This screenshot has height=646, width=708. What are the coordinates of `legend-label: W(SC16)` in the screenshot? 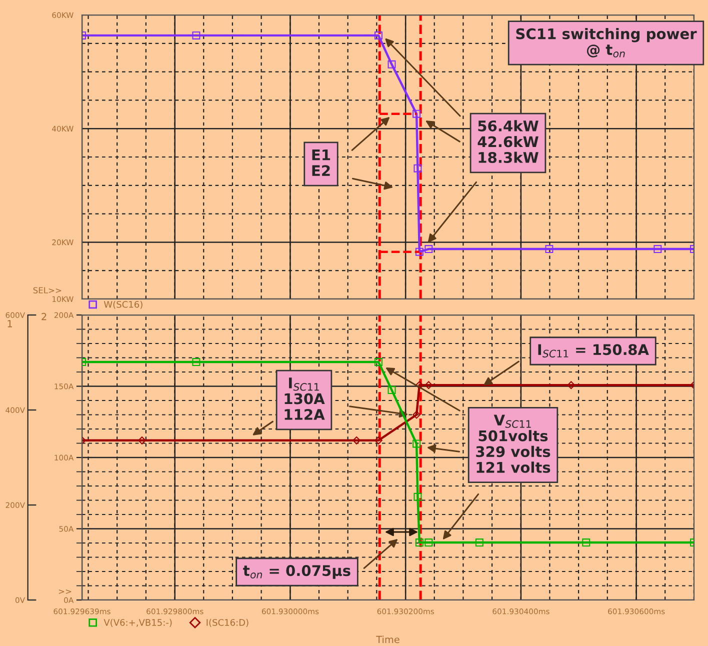 It's located at (123, 304).